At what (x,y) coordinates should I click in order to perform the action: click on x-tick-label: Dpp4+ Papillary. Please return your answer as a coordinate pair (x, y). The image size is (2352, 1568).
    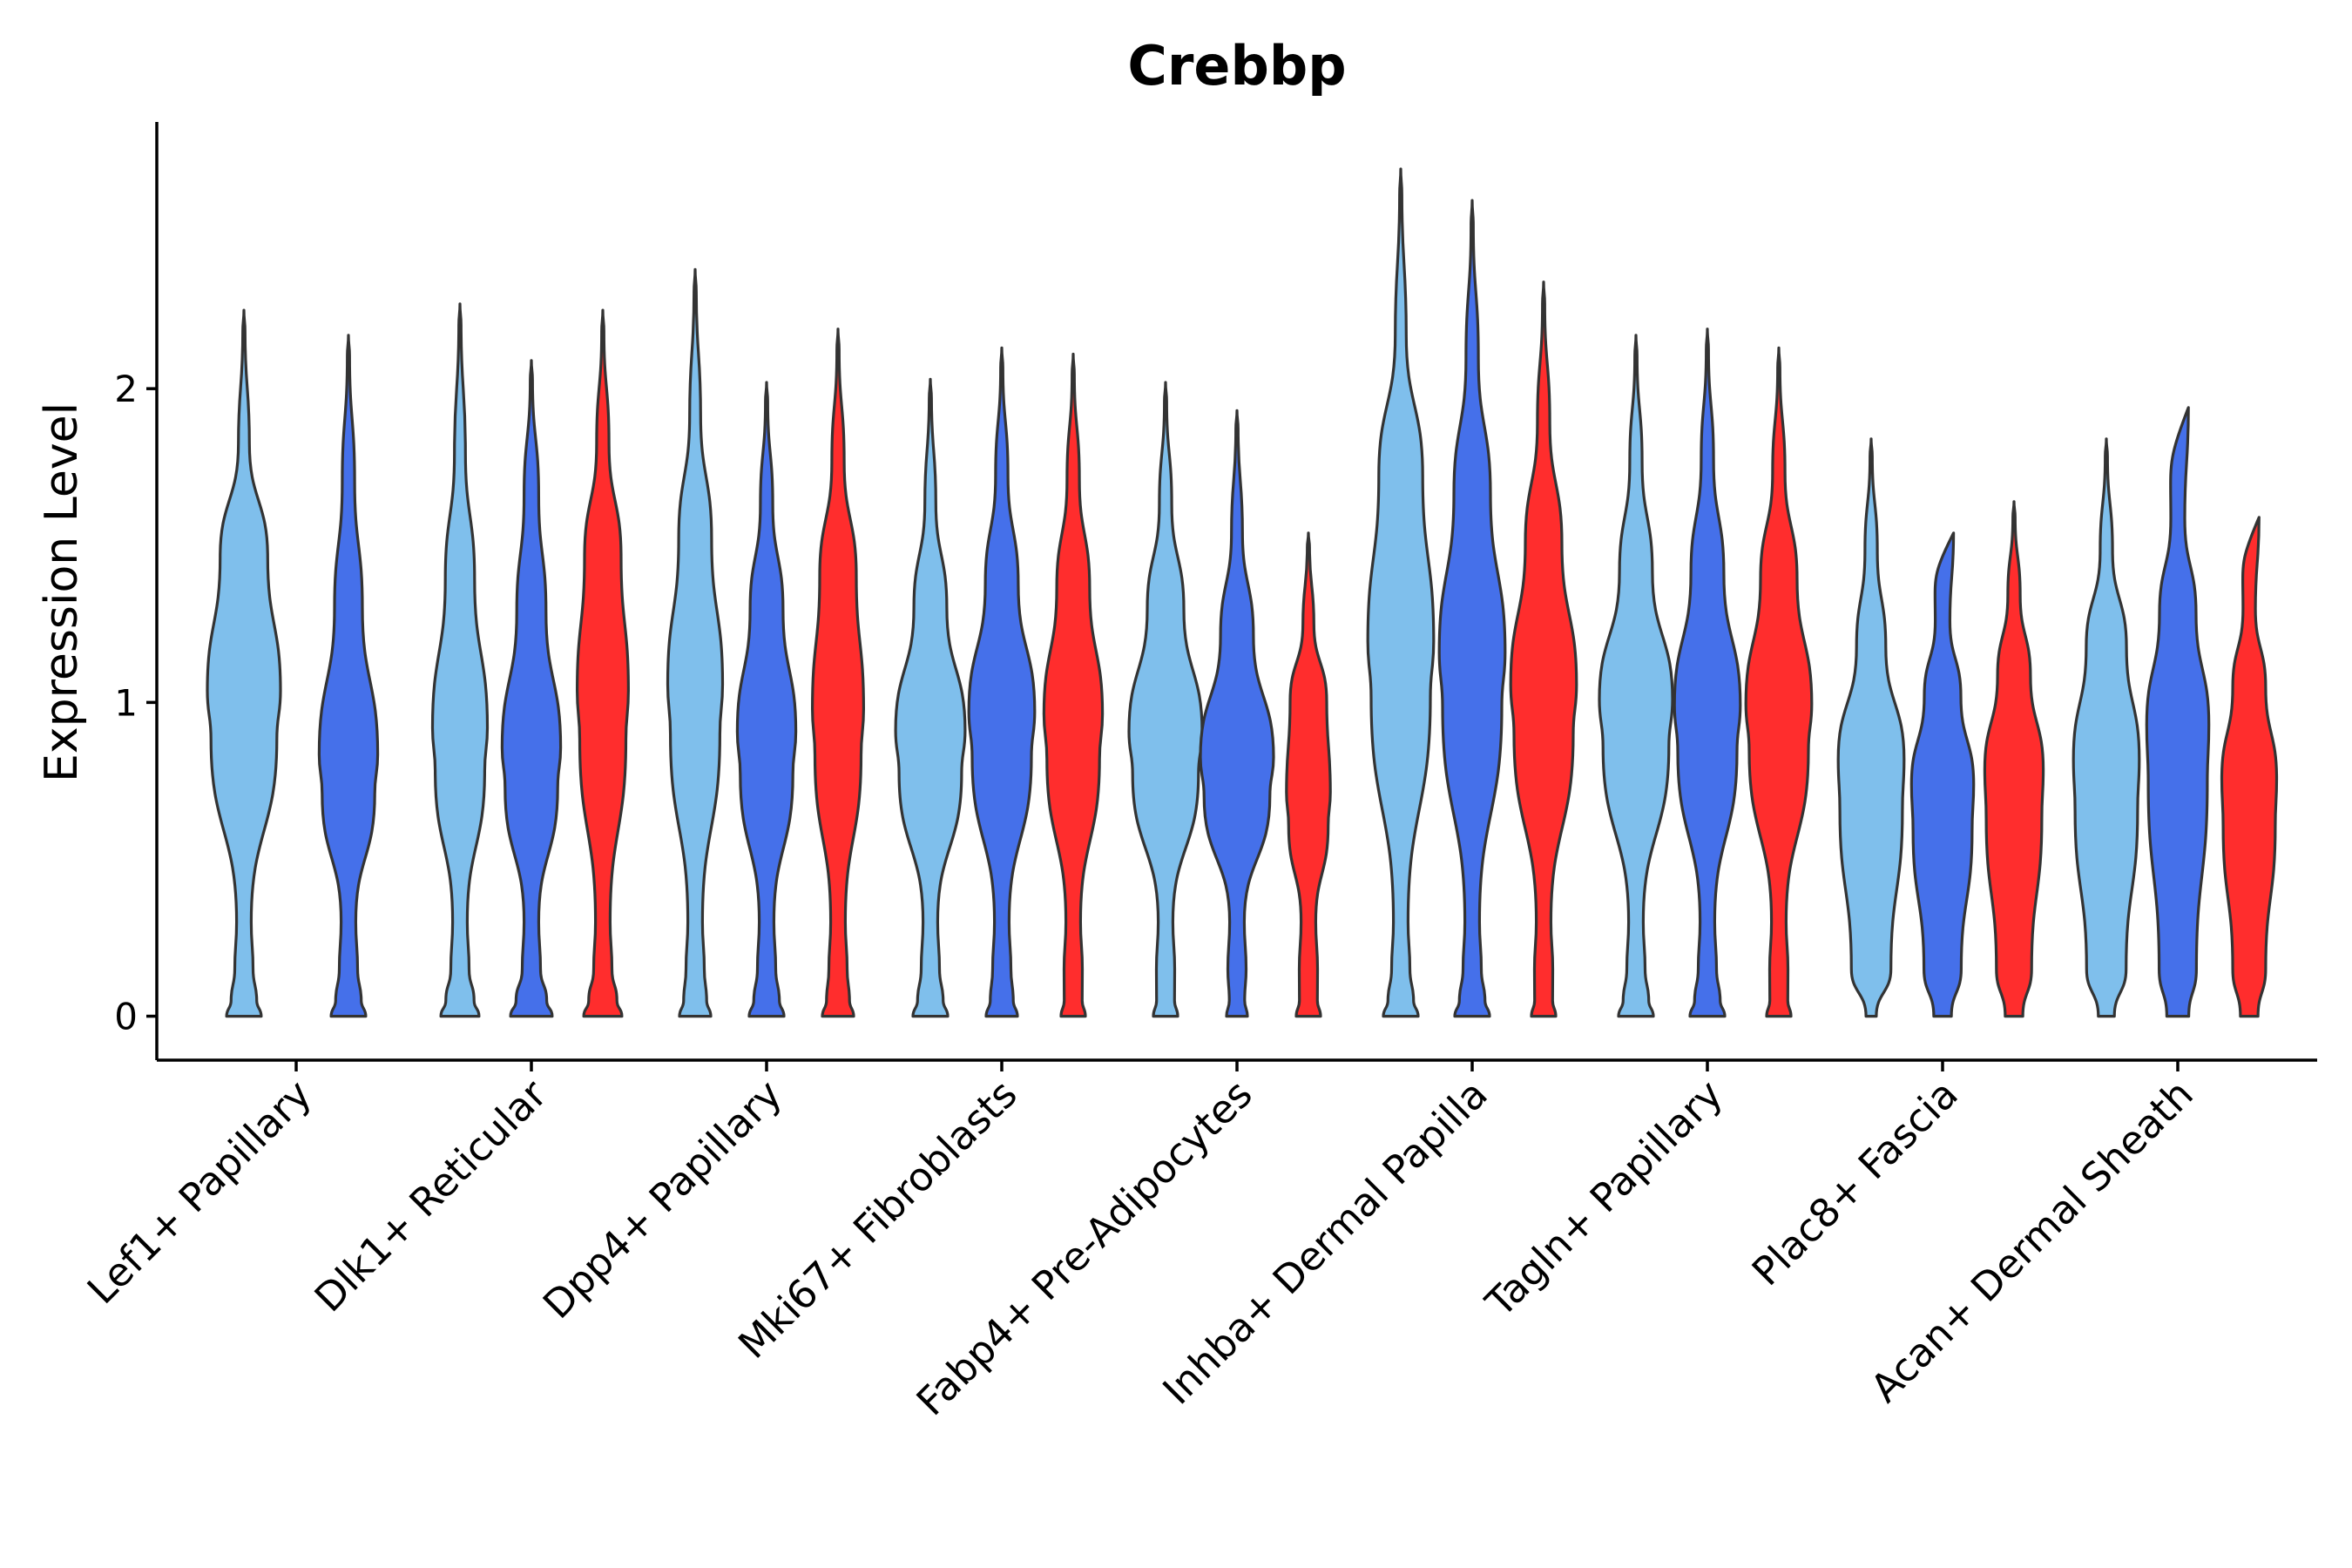
    Looking at the image, I should click on (662, 1199).